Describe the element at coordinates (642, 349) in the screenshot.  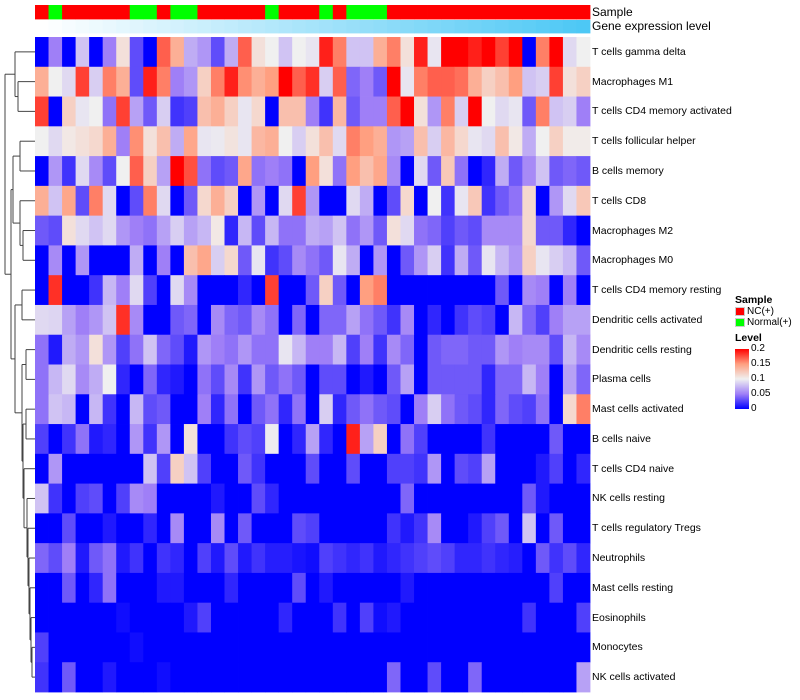
I see `row-label: Dendritic cells resting` at that location.